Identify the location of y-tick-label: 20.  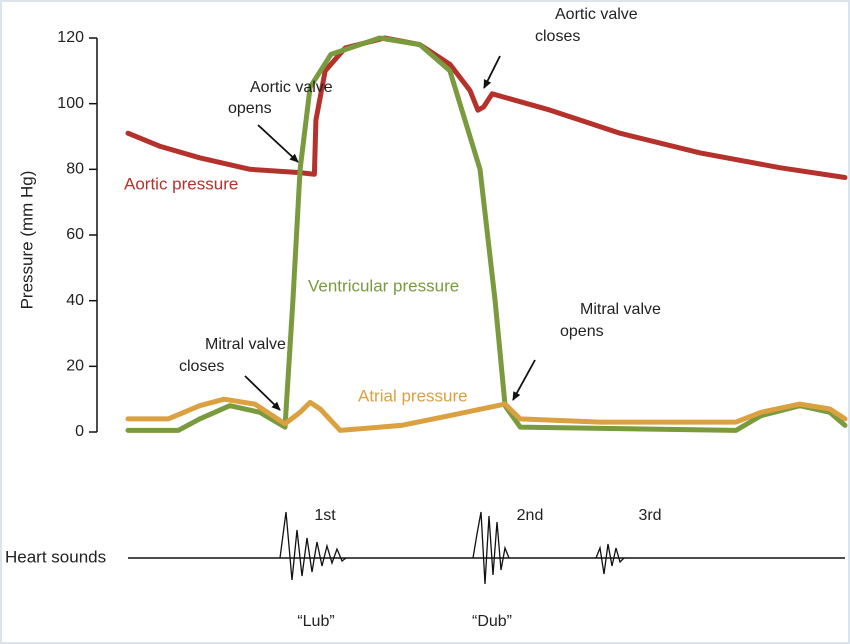
(75, 366).